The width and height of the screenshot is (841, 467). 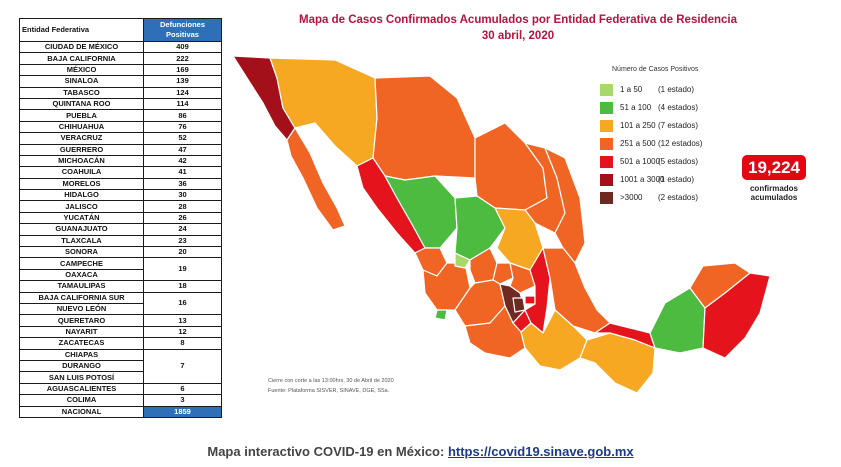 I want to click on state-name: QUINTANA ROO, so click(x=81, y=104).